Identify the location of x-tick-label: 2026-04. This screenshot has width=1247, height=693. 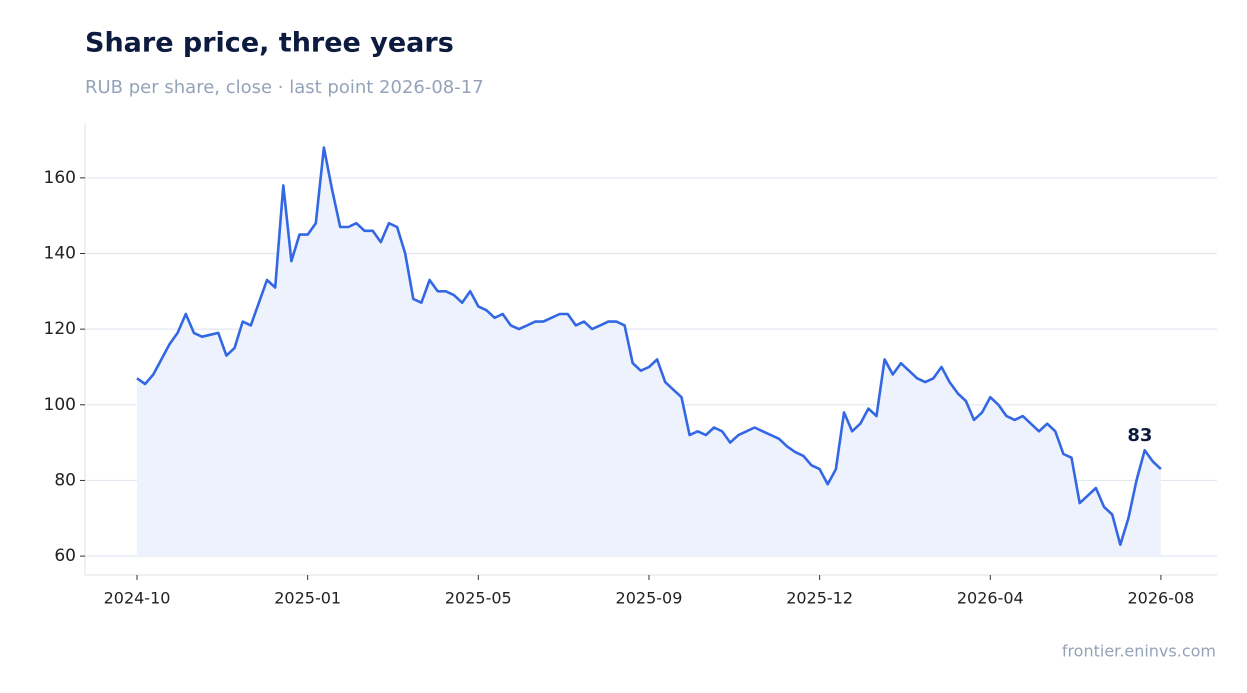
(990, 598).